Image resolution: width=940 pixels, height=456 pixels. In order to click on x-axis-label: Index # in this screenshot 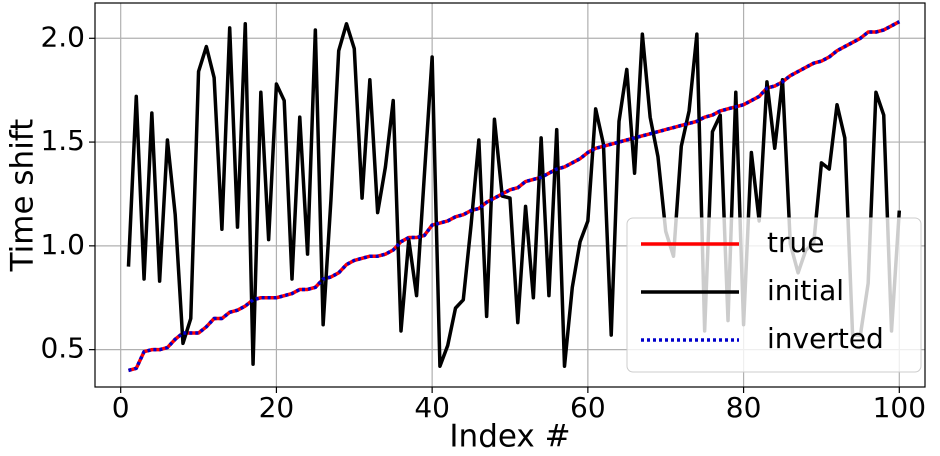, I will do `click(509, 437)`.